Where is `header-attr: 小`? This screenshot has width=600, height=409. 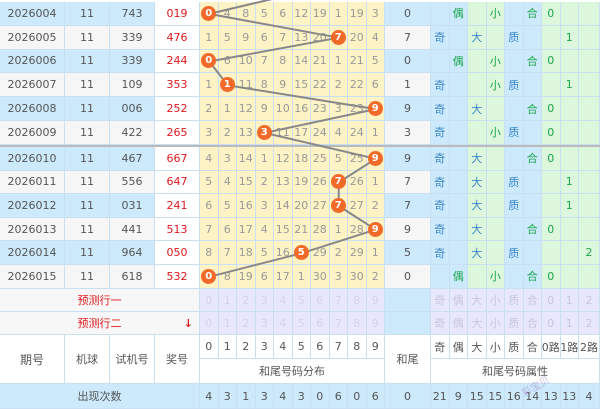
header-attr: 小 is located at coordinates (495, 347).